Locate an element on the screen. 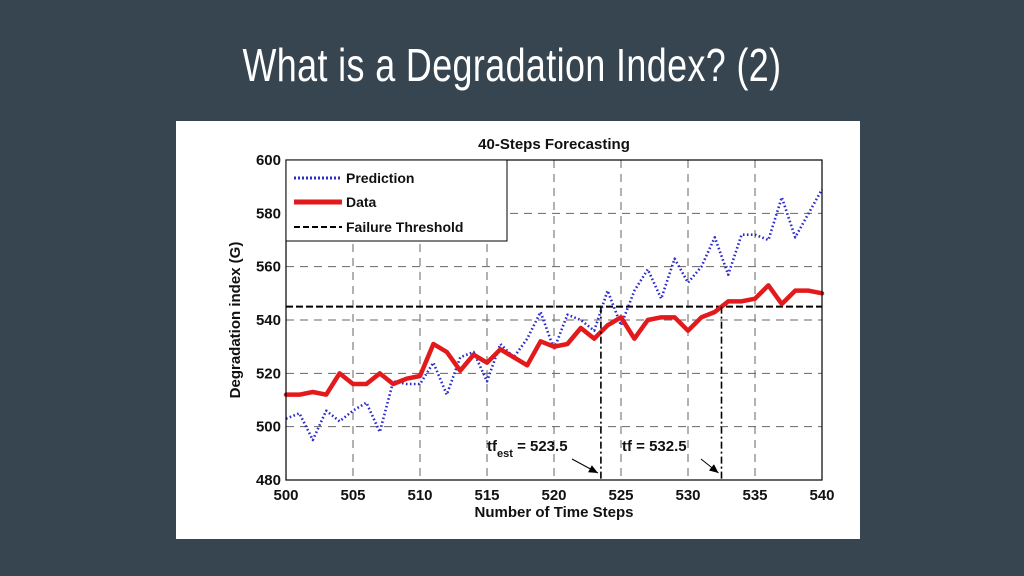 The width and height of the screenshot is (1024, 576). y-tick-labels: 480 500 520 540 560 580 600 is located at coordinates (268, 320).